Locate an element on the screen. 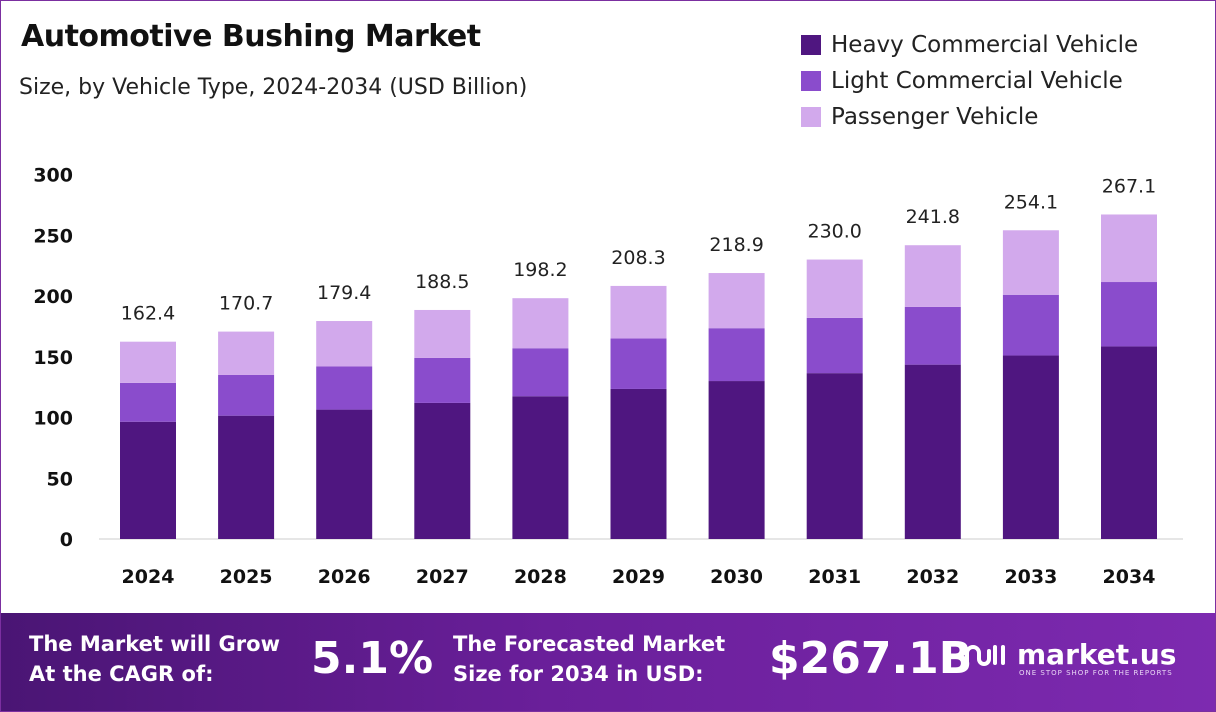  forecast-label-line2: Size for 2034 in USD: is located at coordinates (578, 674).